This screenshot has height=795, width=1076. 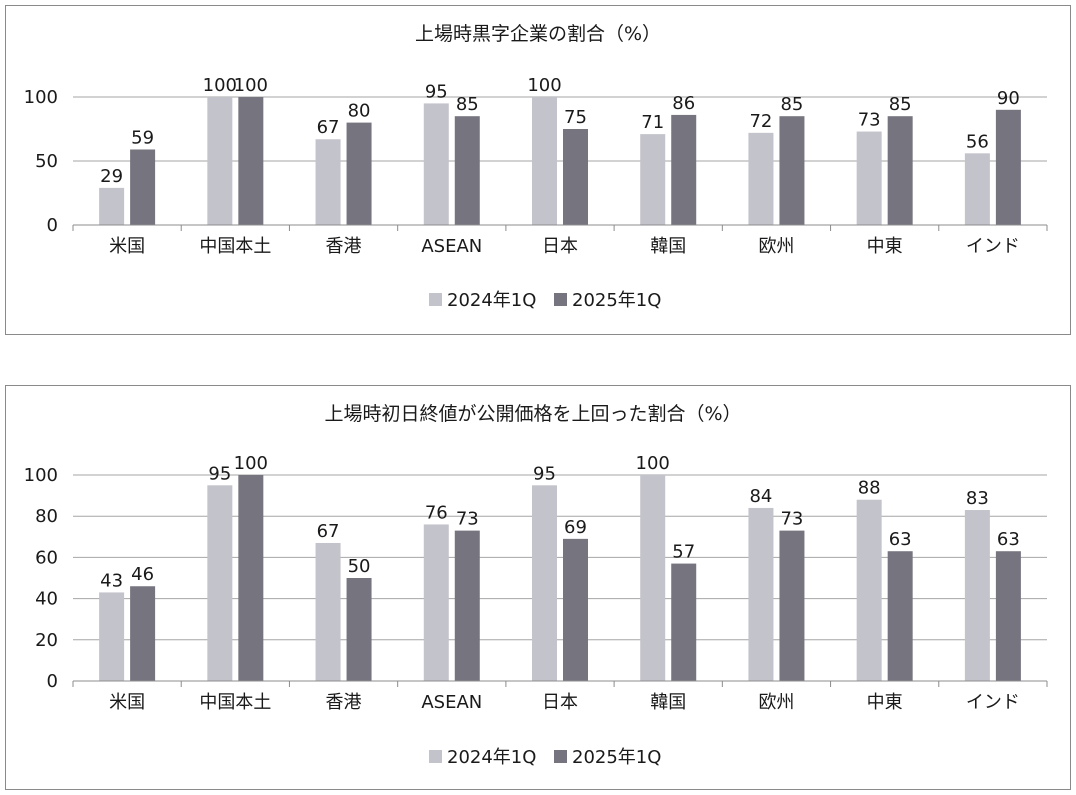 I want to click on data-label: 88, so click(x=869, y=488).